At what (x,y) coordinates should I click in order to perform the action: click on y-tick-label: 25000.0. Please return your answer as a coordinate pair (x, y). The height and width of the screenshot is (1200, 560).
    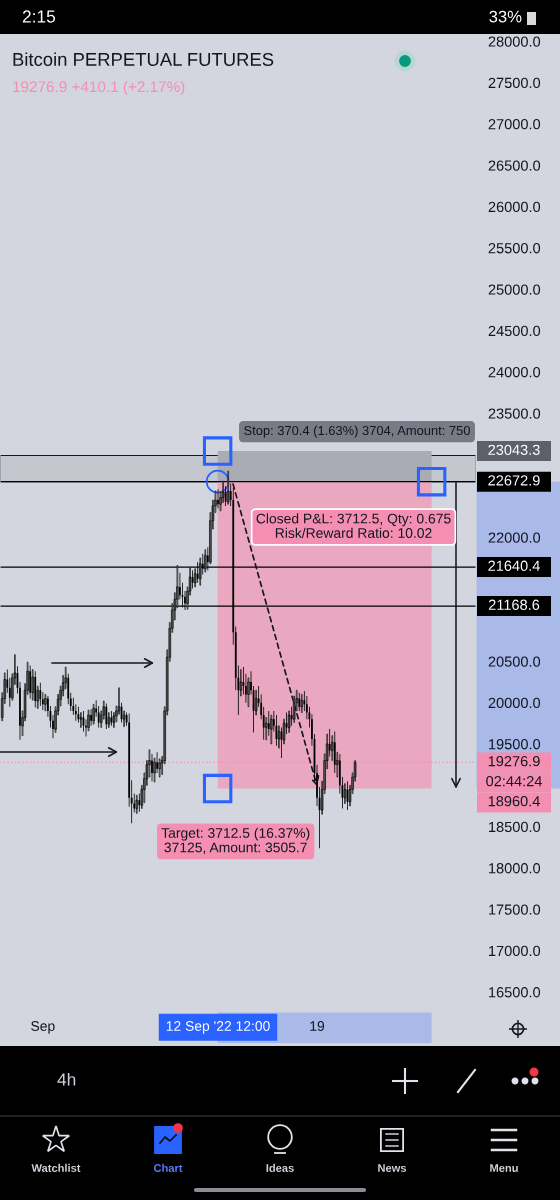
    Looking at the image, I should click on (514, 289).